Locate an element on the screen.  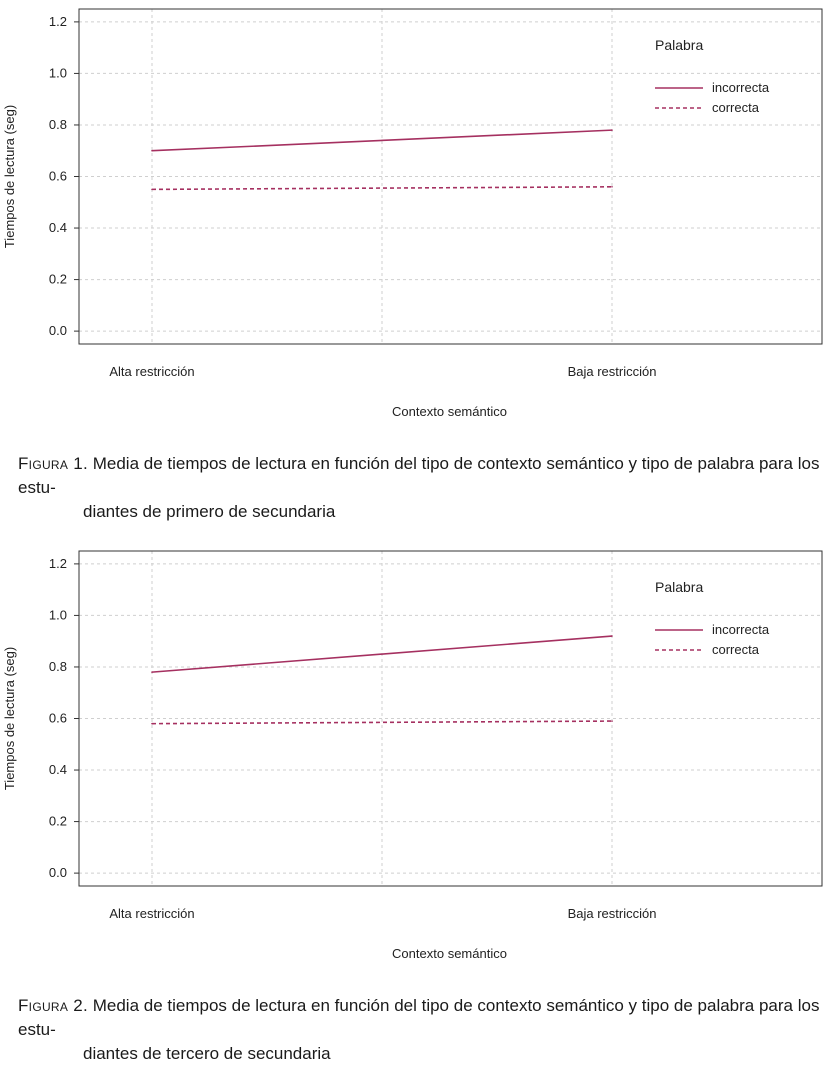
caption-text-line2: diantes de tercero de secundaria is located at coordinates (207, 1053).